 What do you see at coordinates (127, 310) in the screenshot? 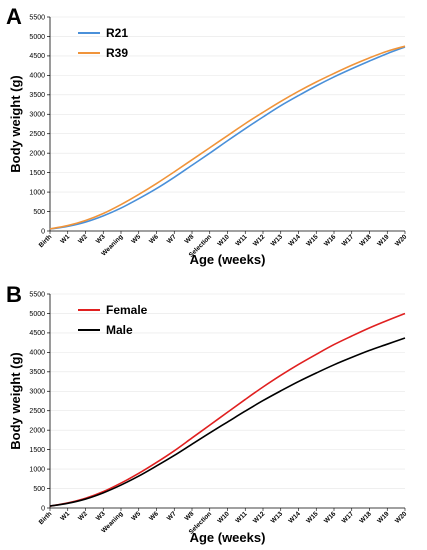
I see `legend-label: Female` at bounding box center [127, 310].